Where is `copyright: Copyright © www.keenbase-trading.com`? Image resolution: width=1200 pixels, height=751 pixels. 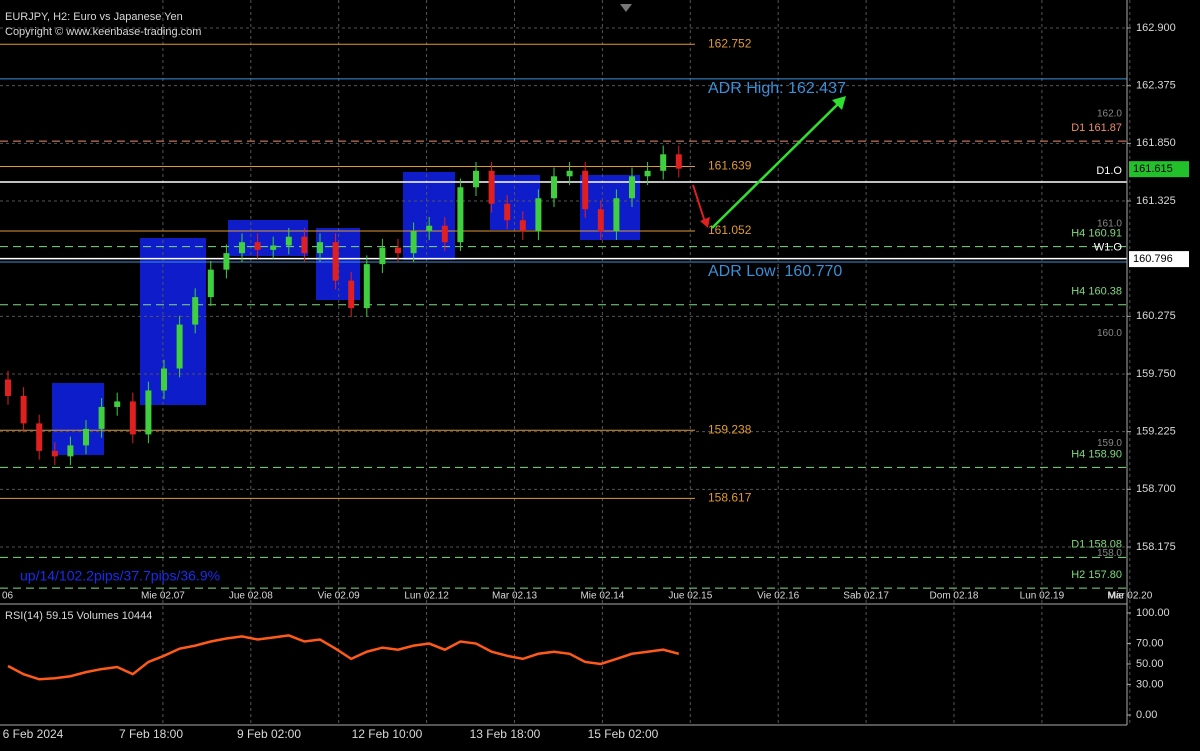 copyright: Copyright © www.keenbase-trading.com is located at coordinates (103, 32).